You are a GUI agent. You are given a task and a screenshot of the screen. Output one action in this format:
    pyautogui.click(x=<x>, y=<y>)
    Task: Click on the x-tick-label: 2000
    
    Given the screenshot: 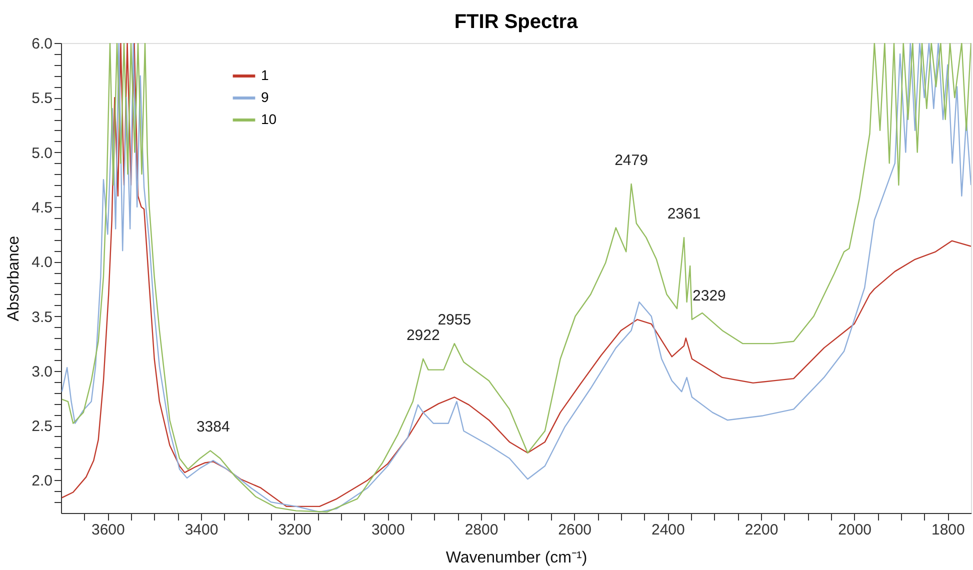 What is the action you would take?
    pyautogui.click(x=855, y=530)
    